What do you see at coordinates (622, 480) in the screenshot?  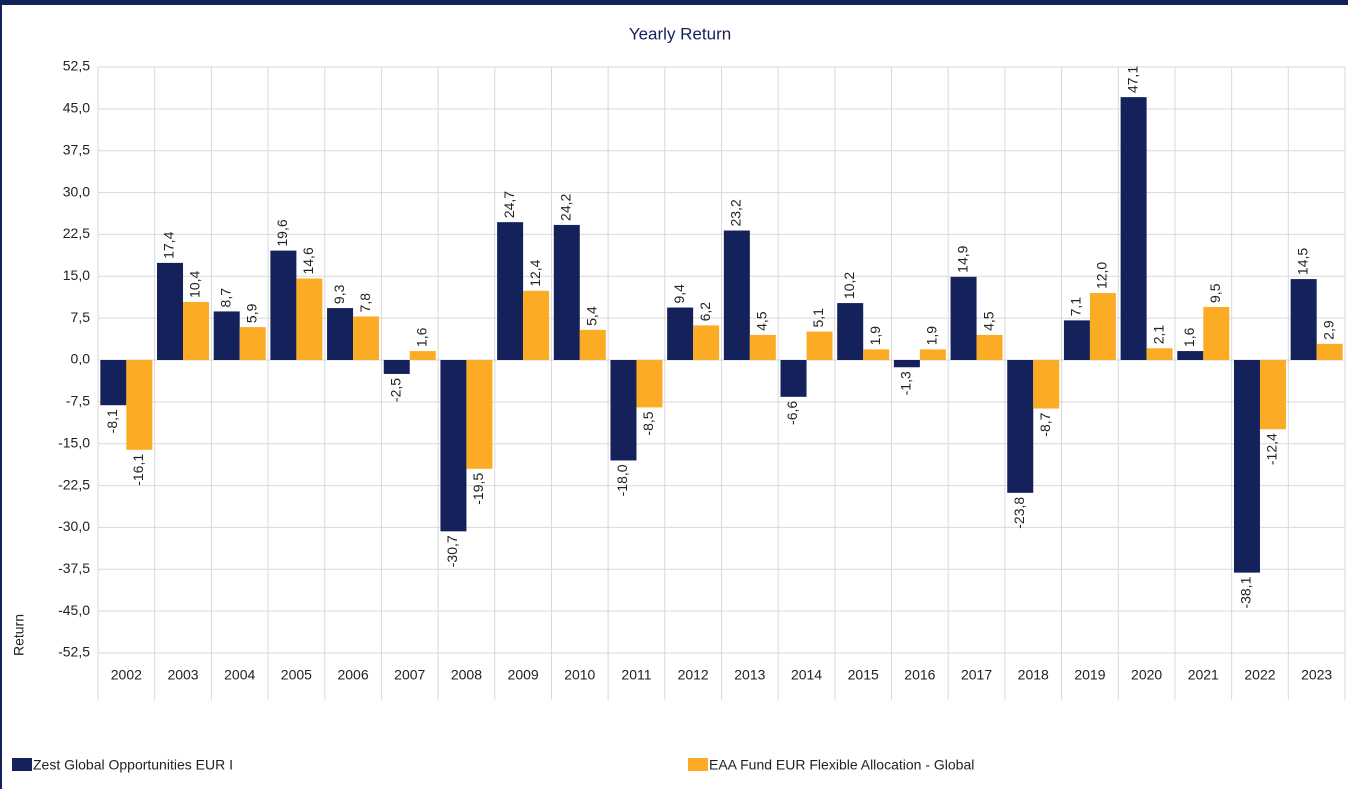 I see `data-label: -18,0` at bounding box center [622, 480].